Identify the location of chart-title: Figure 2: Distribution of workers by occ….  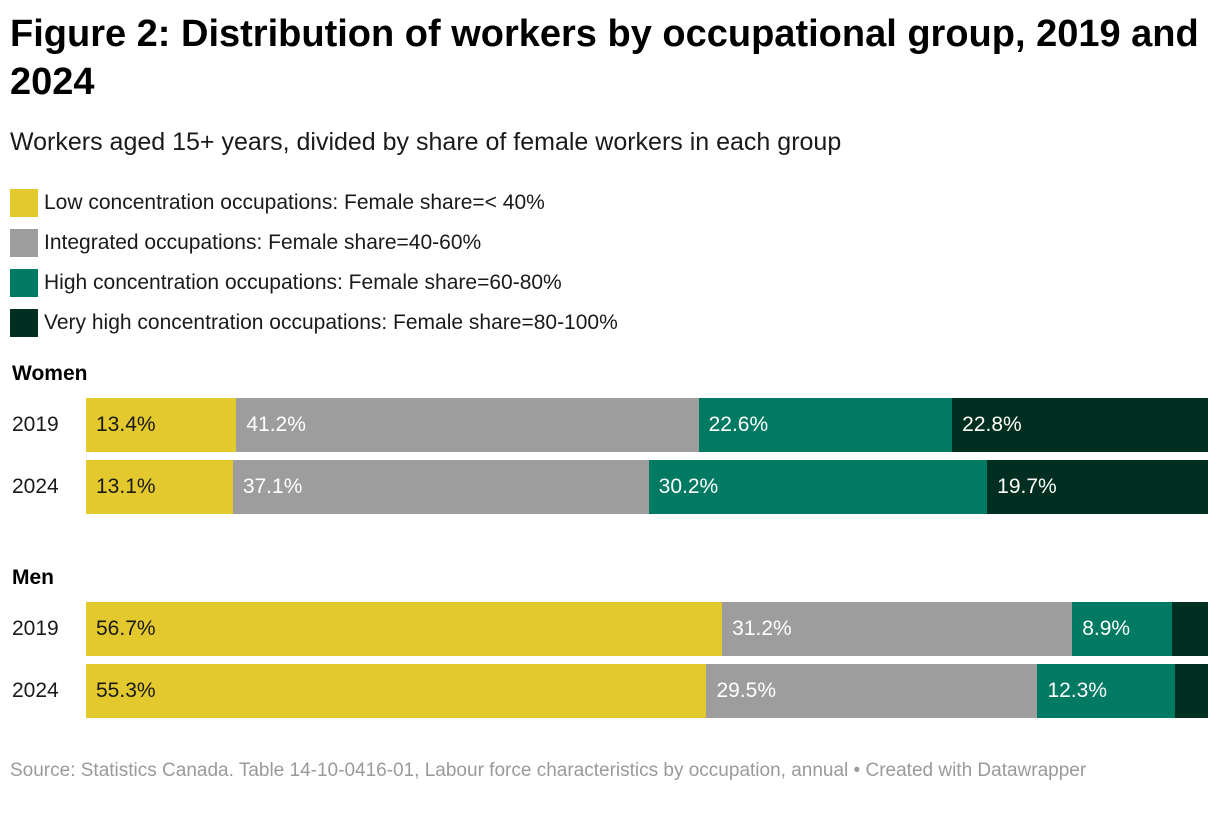
(604, 58).